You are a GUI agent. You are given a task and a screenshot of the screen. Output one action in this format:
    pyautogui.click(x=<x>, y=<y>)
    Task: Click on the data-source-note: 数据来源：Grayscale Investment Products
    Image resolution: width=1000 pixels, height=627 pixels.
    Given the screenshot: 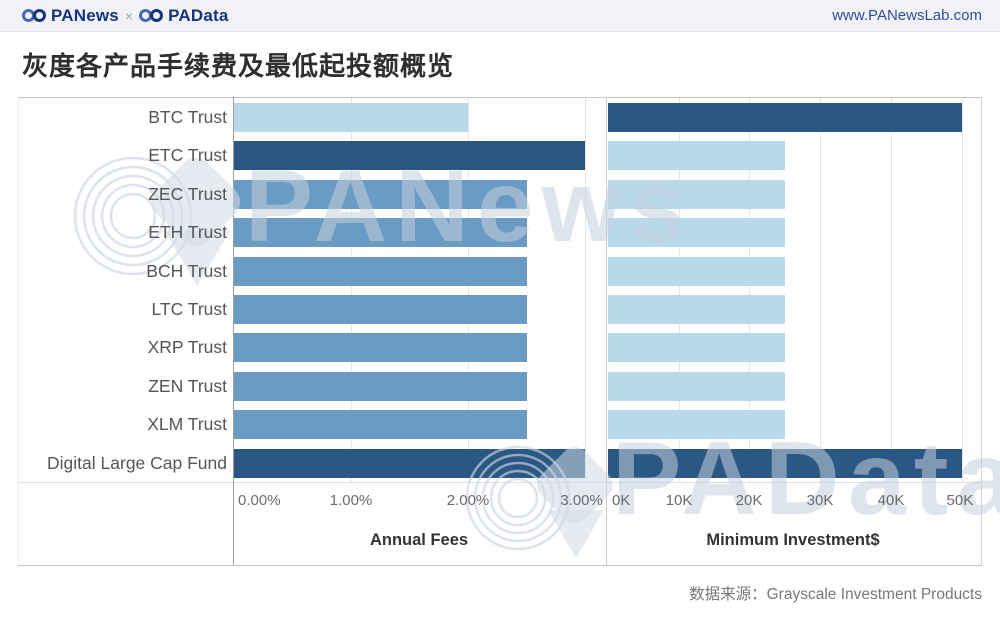 What is the action you would take?
    pyautogui.click(x=835, y=594)
    